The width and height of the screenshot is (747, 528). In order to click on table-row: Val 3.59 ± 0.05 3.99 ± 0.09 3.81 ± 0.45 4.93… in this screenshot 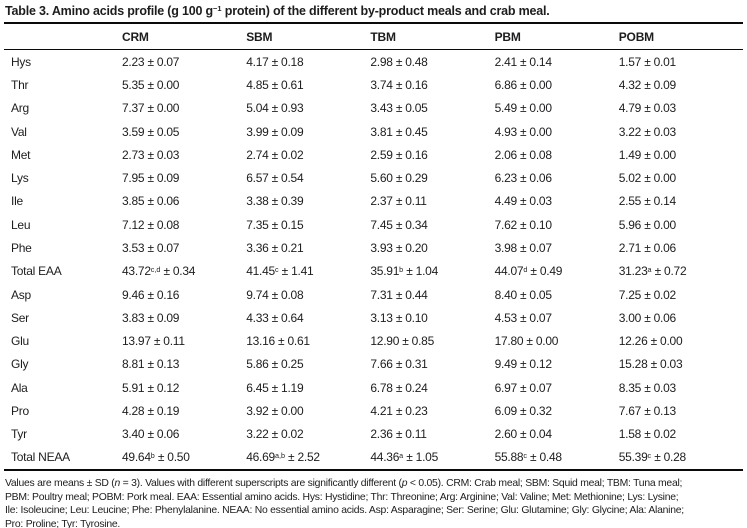, I will do `click(373, 131)`.